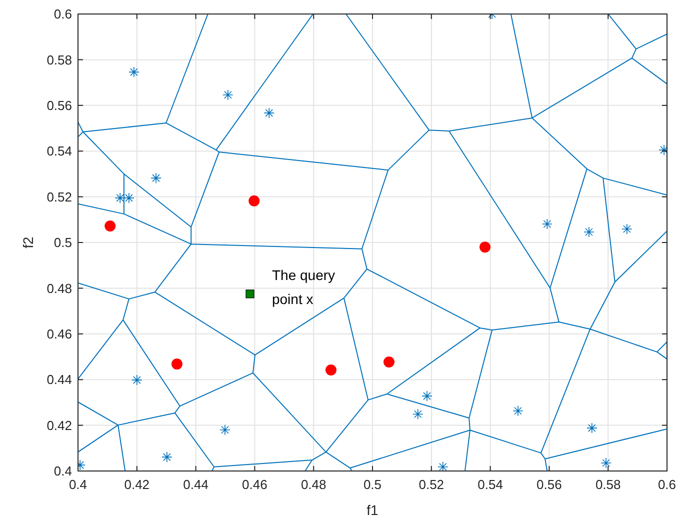 The width and height of the screenshot is (680, 529). What do you see at coordinates (59, 334) in the screenshot?
I see `y-tick-label: 0.46` at bounding box center [59, 334].